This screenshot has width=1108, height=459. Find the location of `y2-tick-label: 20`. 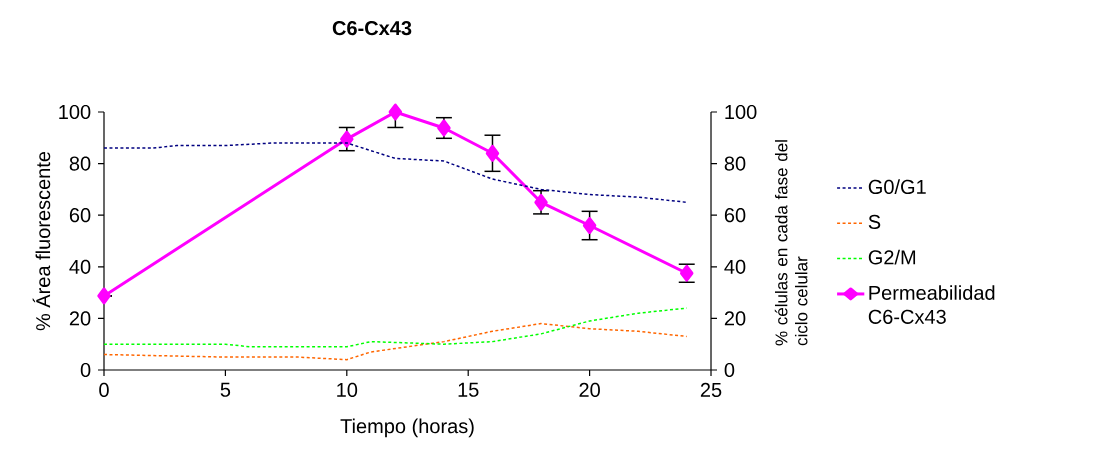

y2-tick-label: 20 is located at coordinates (735, 318).